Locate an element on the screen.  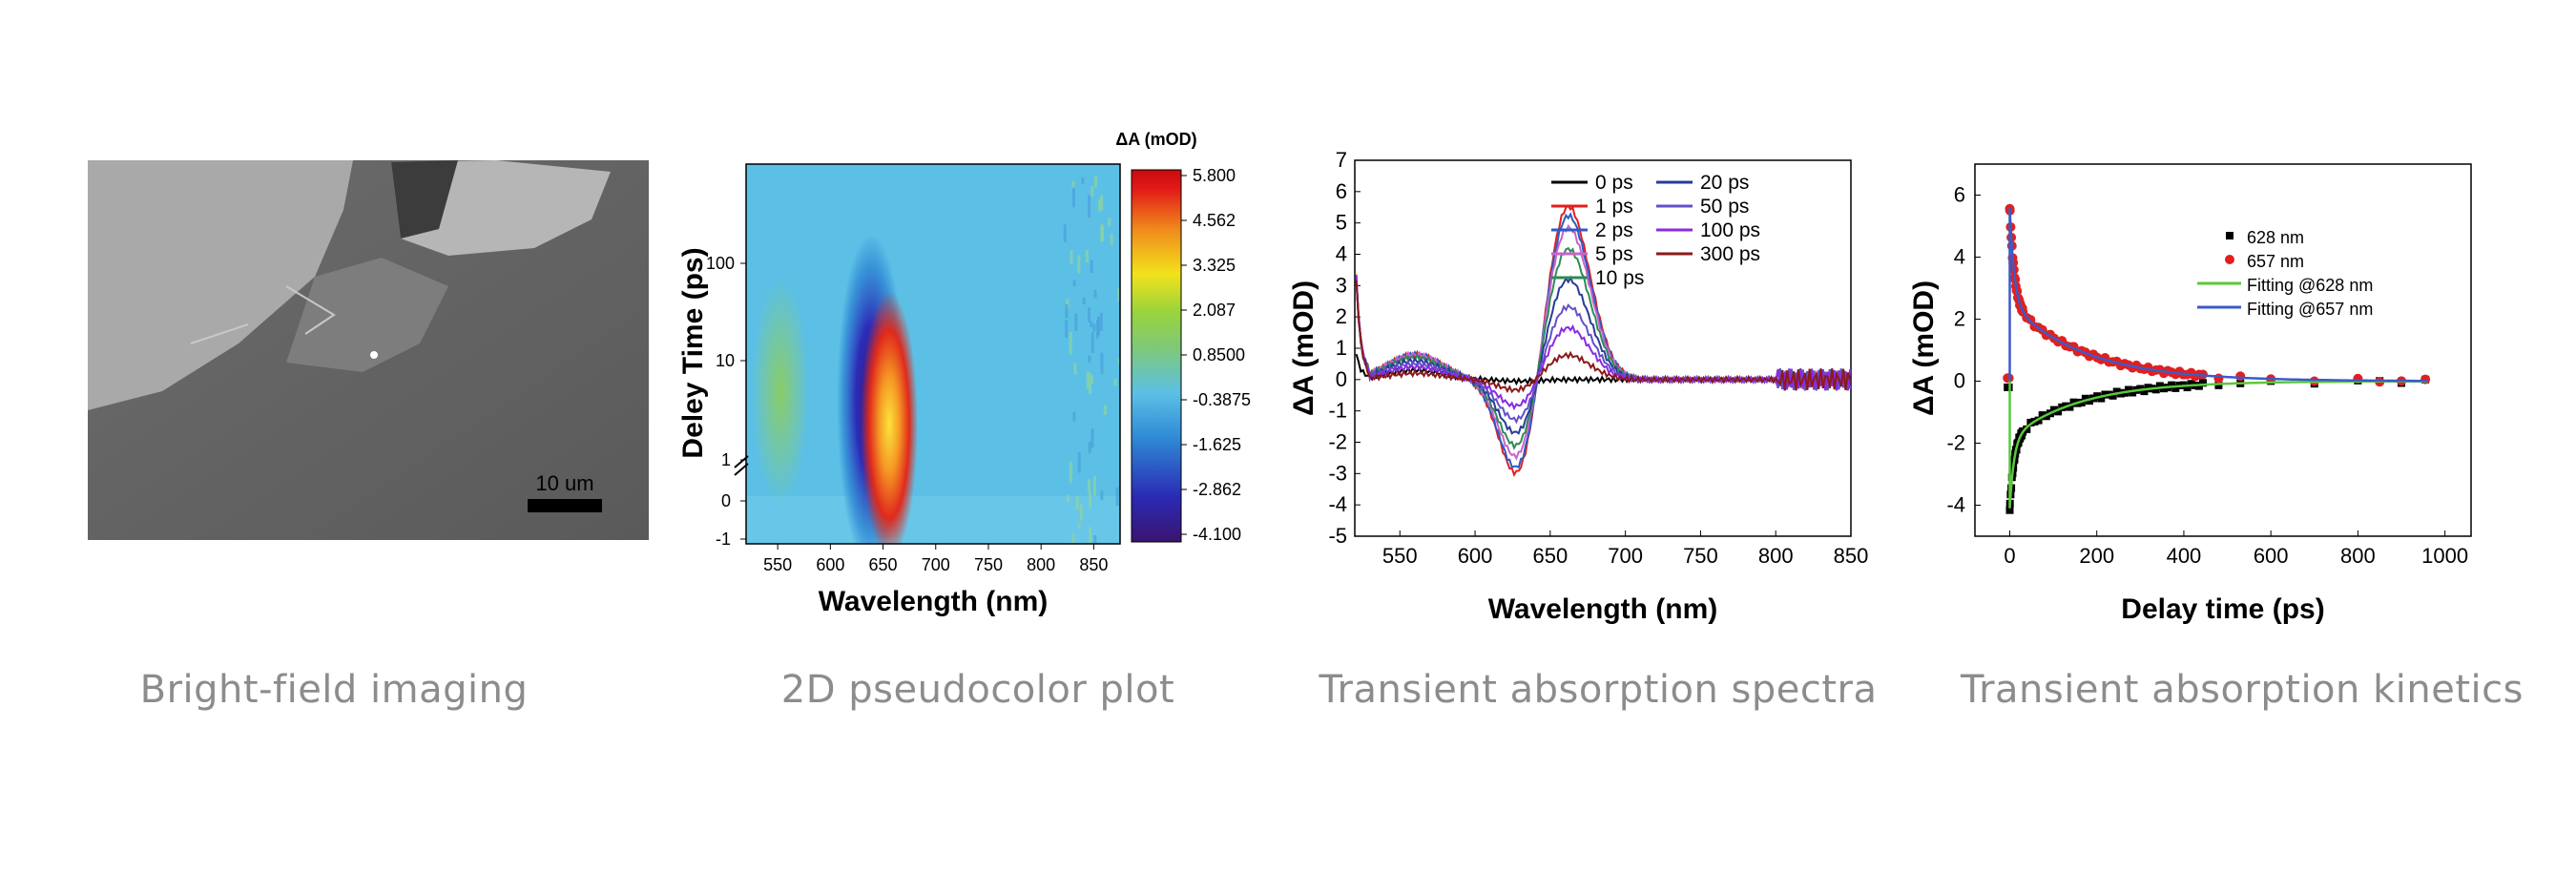
colorbar-tick-label: -4.100 is located at coordinates (1217, 535).